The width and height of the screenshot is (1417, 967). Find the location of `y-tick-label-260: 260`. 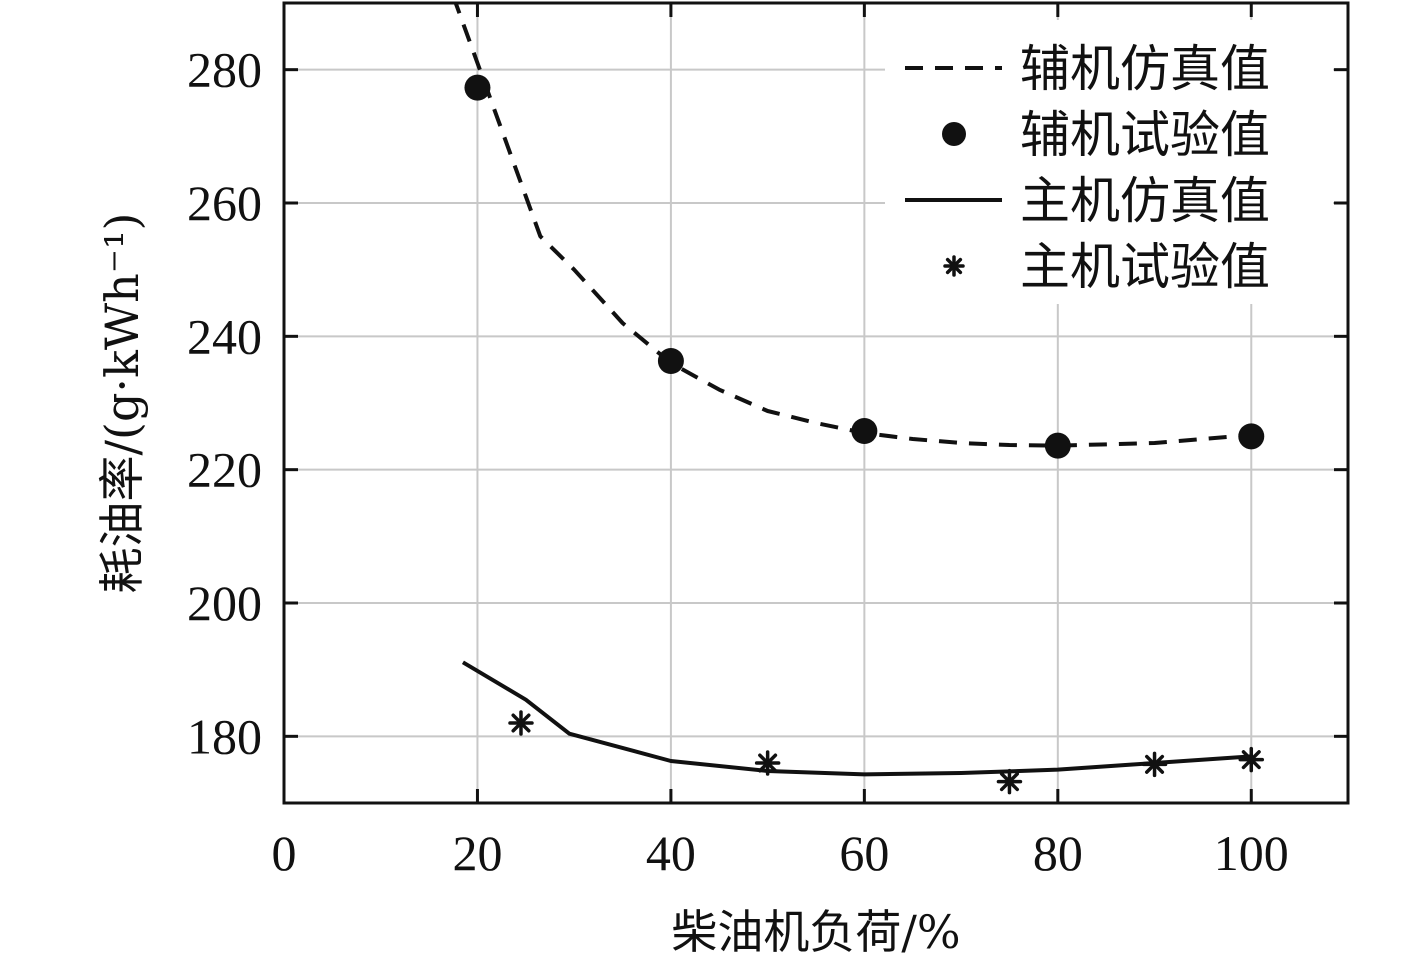

y-tick-label-260: 260 is located at coordinates (224, 203).